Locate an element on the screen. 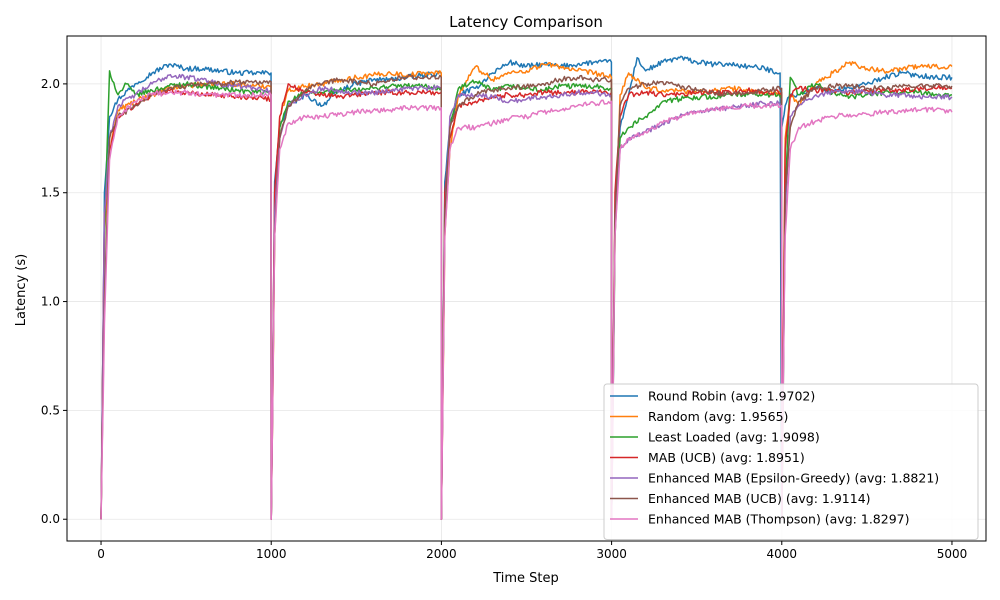  chart-title: Latency Comparison is located at coordinates (526, 22).